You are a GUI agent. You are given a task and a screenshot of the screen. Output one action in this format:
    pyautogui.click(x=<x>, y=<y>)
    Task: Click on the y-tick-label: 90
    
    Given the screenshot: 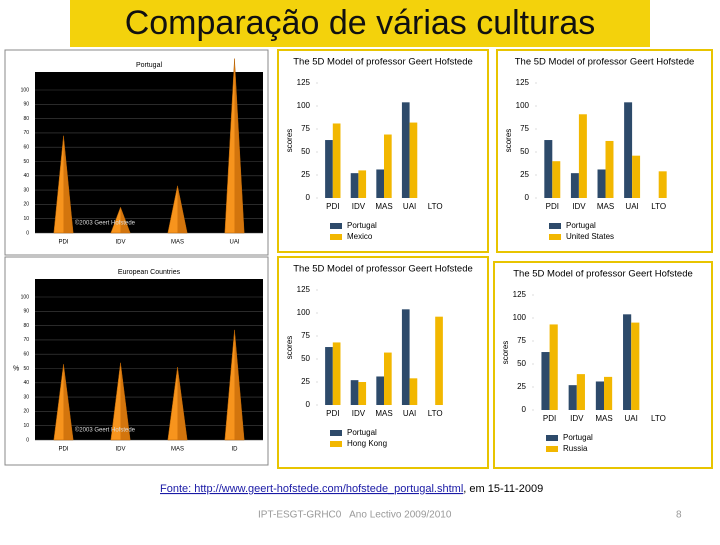 What is the action you would take?
    pyautogui.click(x=26, y=312)
    